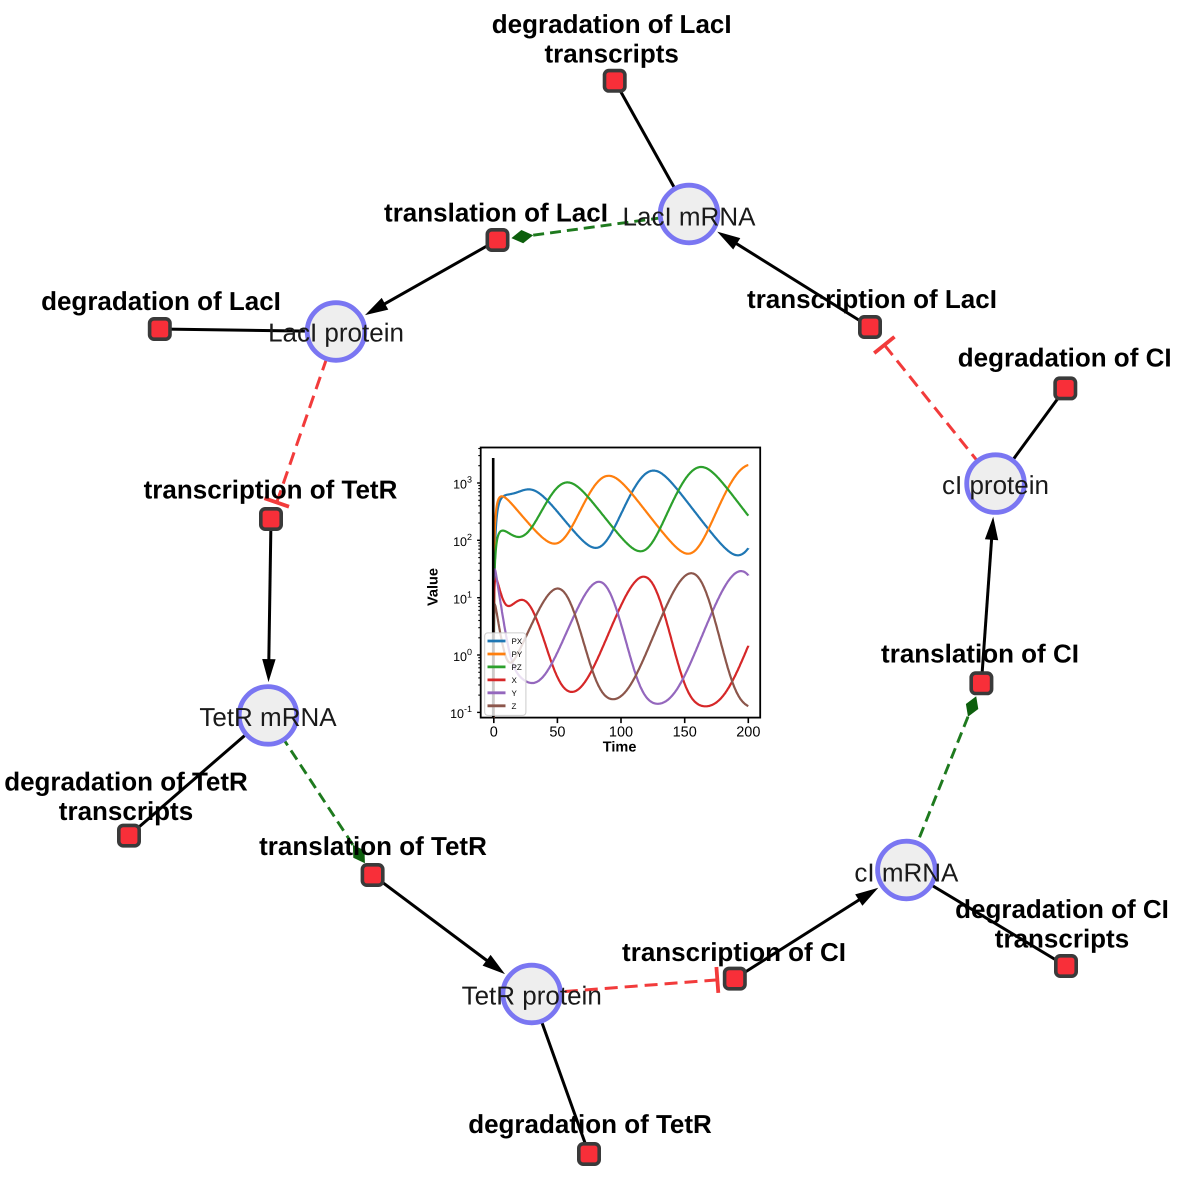 This screenshot has height=1200, width=1189. Describe the element at coordinates (271, 490) in the screenshot. I see `svg-text: transcription of TetR` at that location.